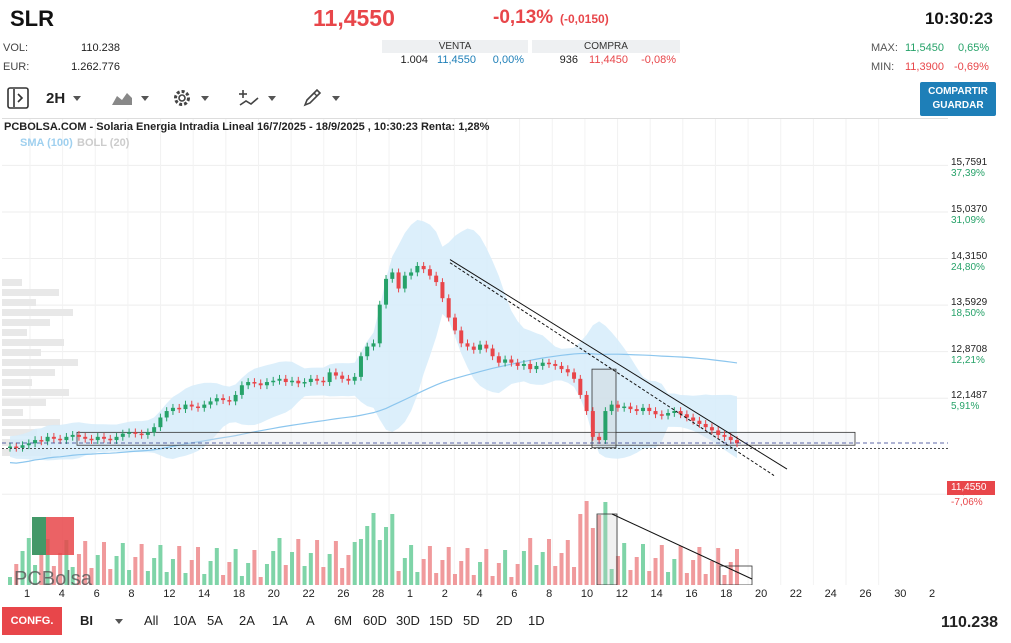  What do you see at coordinates (607, 549) in the screenshot?
I see `volume-highlight-box` at bounding box center [607, 549].